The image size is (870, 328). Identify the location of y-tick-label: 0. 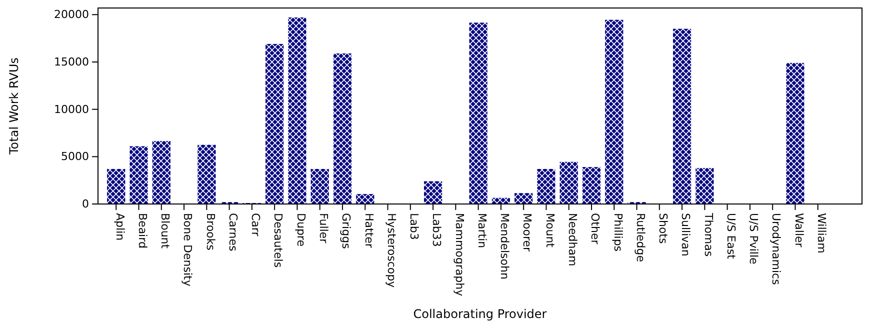
(85, 204).